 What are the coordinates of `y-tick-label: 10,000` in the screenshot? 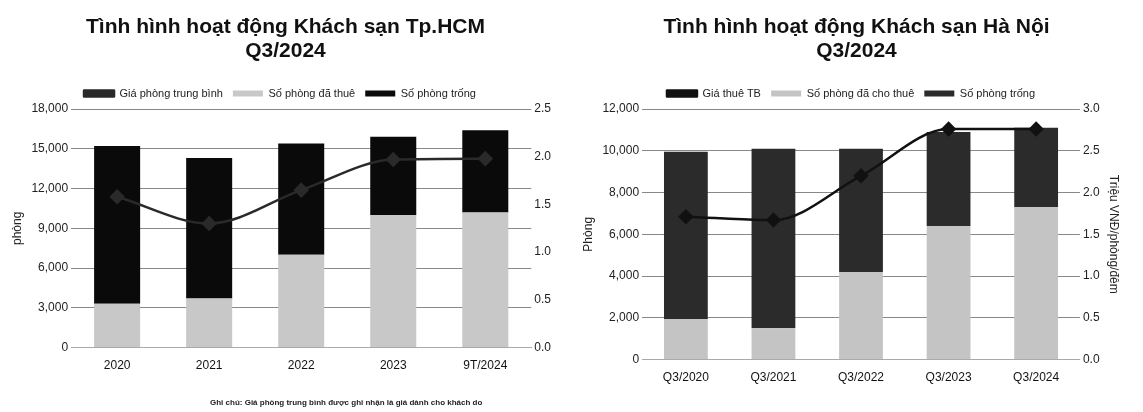 It's located at (621, 150).